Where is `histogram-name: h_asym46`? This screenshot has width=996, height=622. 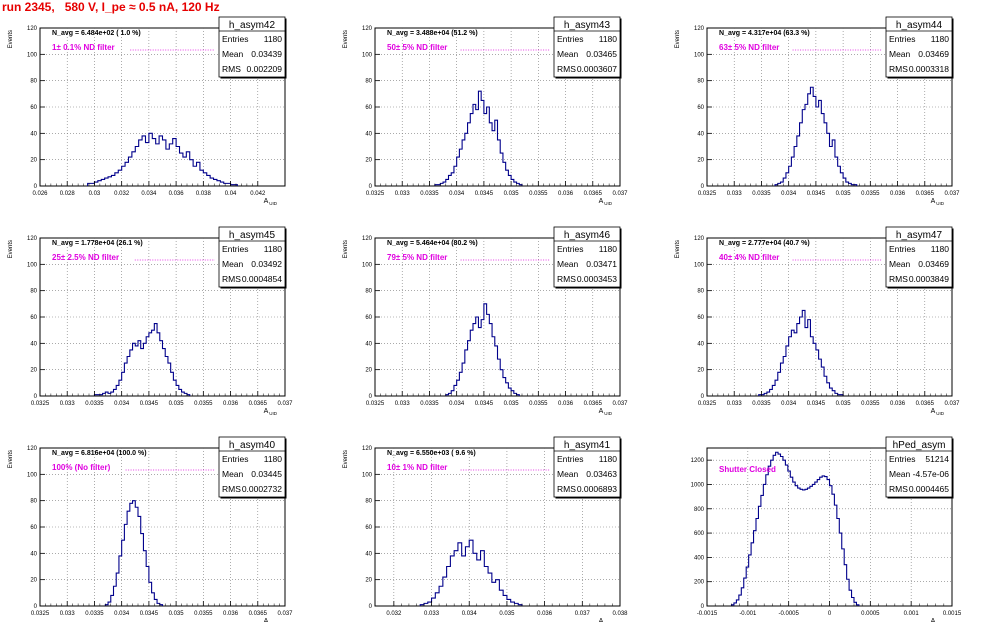 histogram-name: h_asym46 is located at coordinates (587, 235).